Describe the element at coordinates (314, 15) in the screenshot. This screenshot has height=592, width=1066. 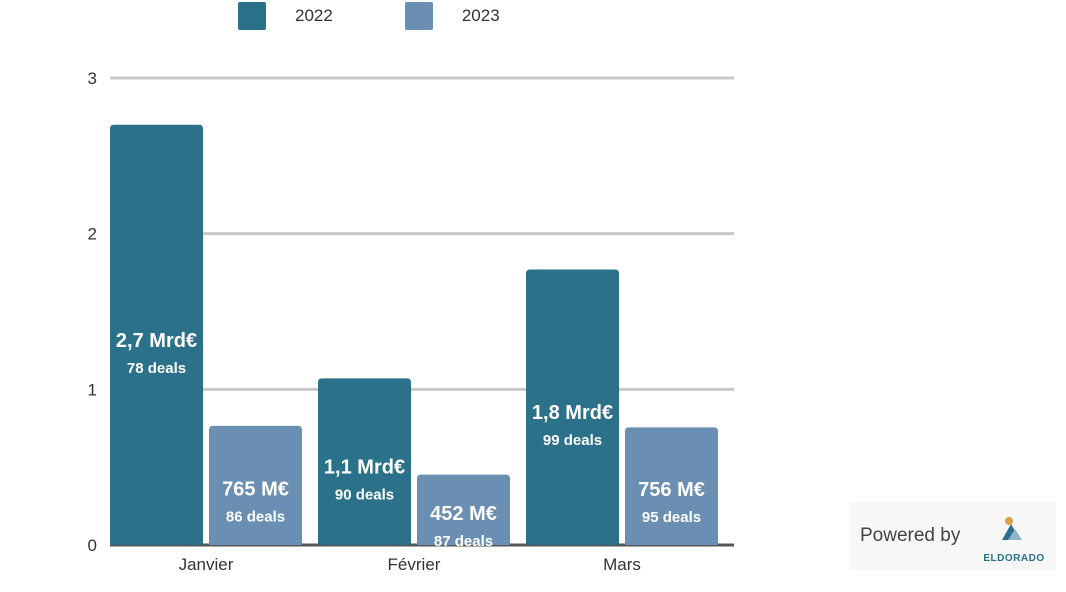
I see `legend-label-2022: 2022` at that location.